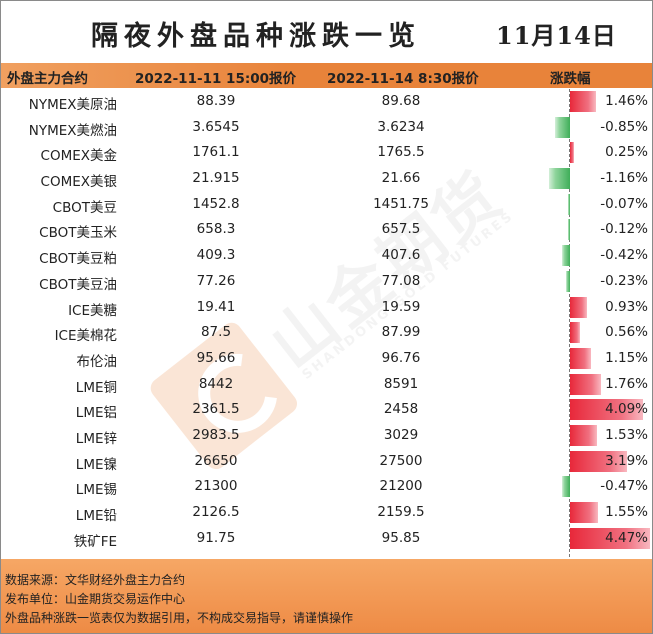  What do you see at coordinates (256, 36) in the screenshot?
I see `page-title: 隔夜外盘品种涨跌一览` at bounding box center [256, 36].